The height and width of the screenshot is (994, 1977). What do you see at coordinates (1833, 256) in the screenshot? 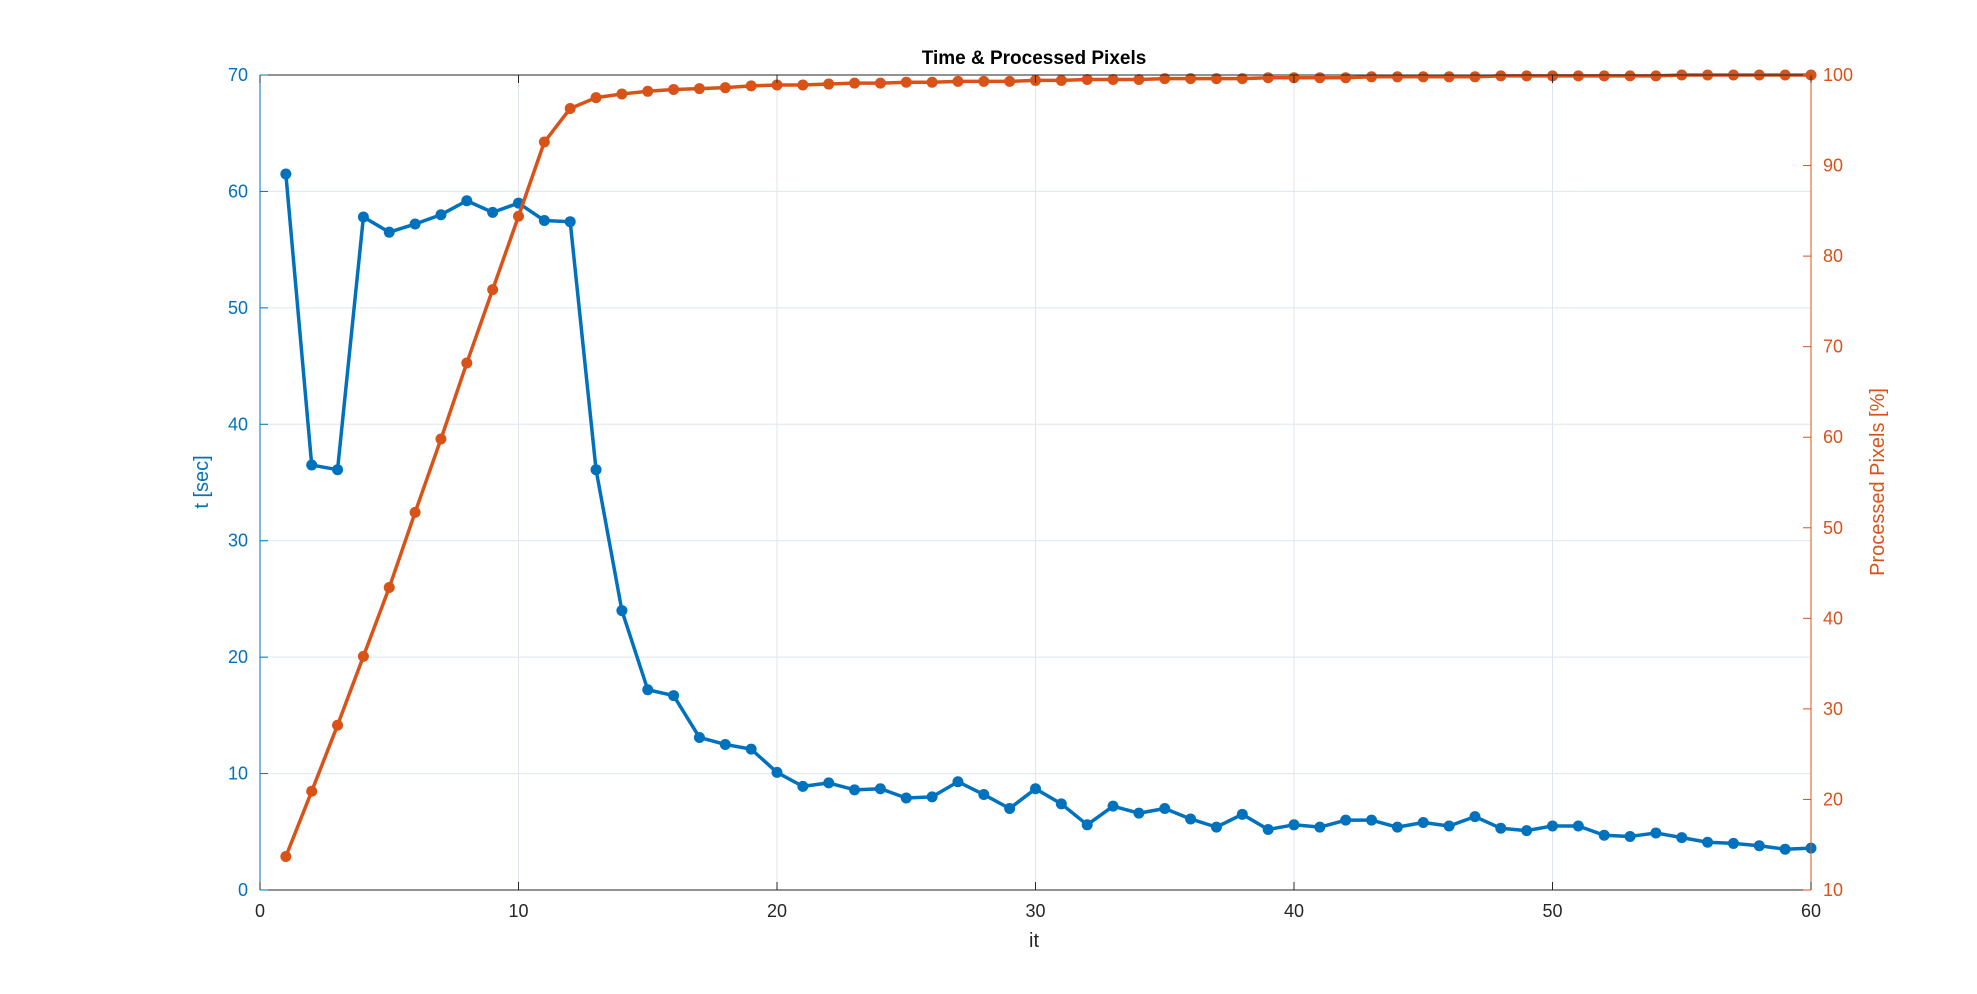
I see `y-tick-label-right: 80` at bounding box center [1833, 256].